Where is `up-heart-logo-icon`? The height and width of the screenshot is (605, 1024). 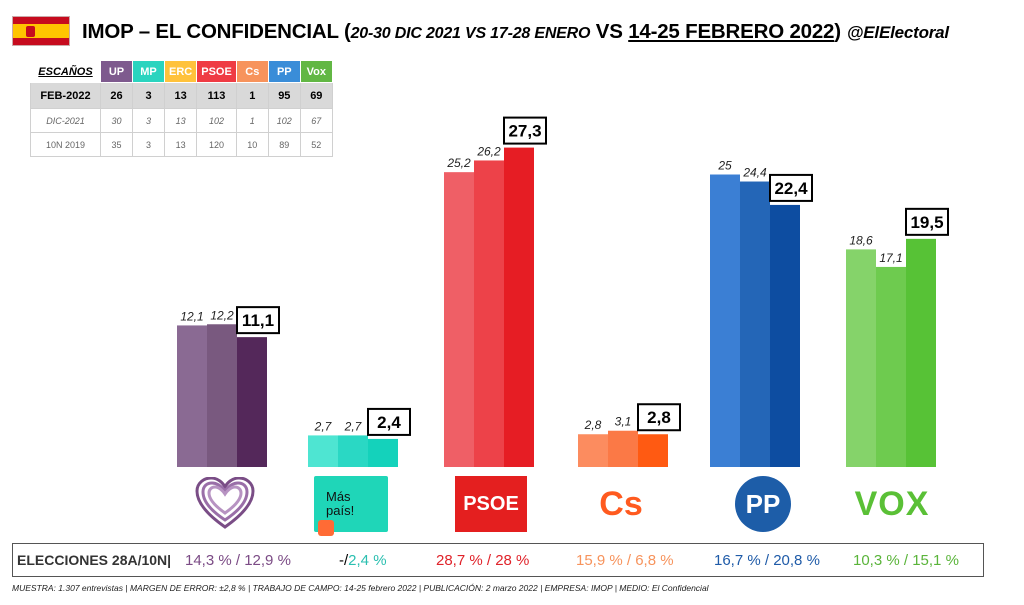 up-heart-logo-icon is located at coordinates (225, 504).